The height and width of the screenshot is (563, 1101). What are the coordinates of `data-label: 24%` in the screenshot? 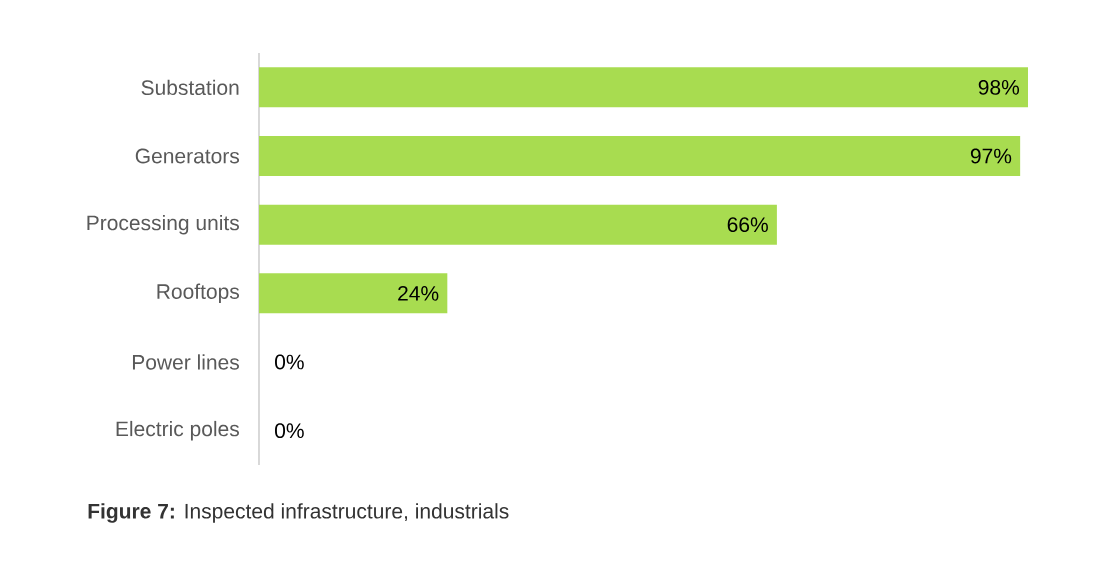 It's located at (418, 293).